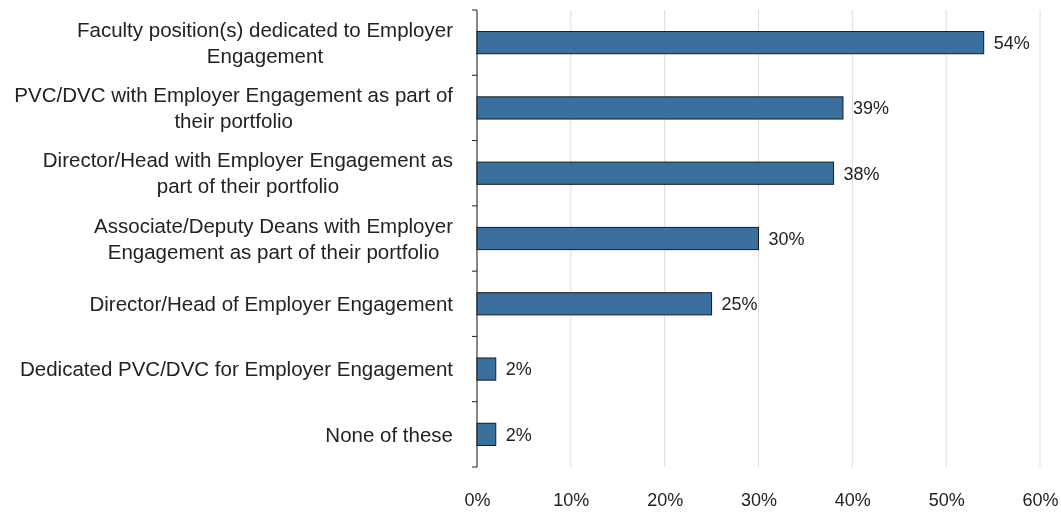  What do you see at coordinates (234, 108) in the screenshot?
I see `y-tick-label: PVC/DVC with Employer Engagement as part of their portfolio` at bounding box center [234, 108].